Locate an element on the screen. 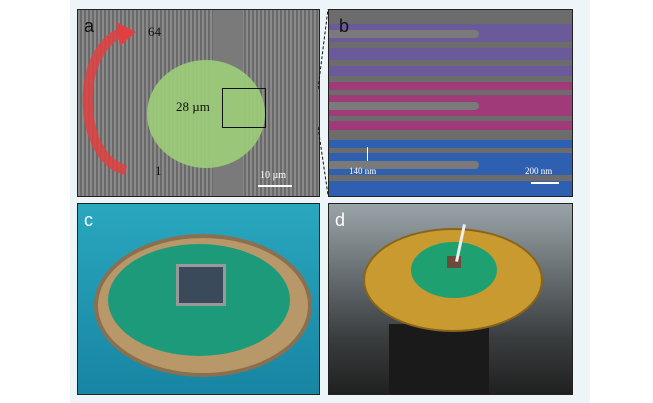 This screenshot has width=653, height=403. green-pcb is located at coordinates (454, 270).